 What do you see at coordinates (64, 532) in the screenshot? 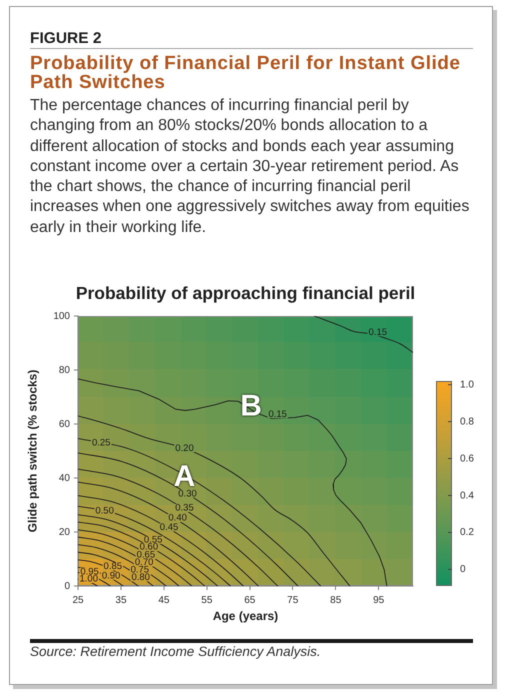
I see `y-tick-label: 20` at bounding box center [64, 532].